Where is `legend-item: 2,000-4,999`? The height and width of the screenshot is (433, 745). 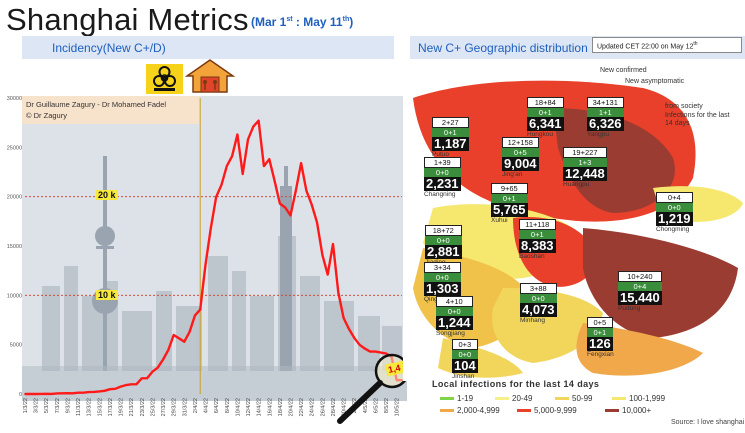
legend-item: 2,000-4,999 is located at coordinates (470, 410).